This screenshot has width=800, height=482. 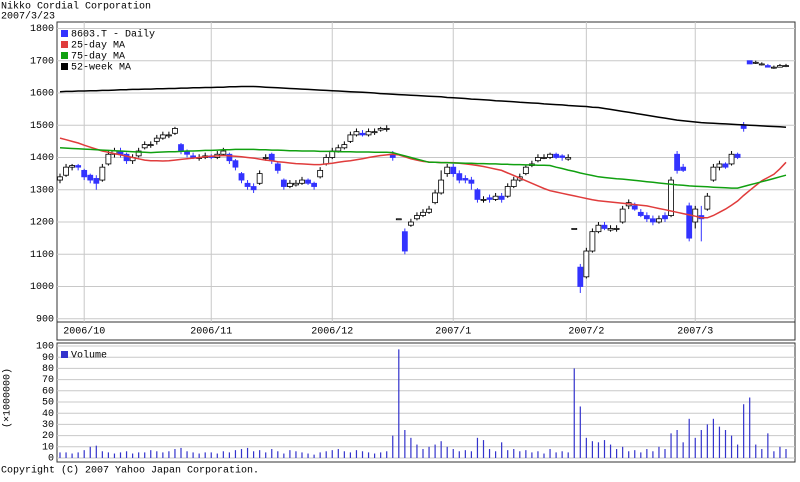 What do you see at coordinates (48, 403) in the screenshot?
I see `y-tick-label: 50` at bounding box center [48, 403].